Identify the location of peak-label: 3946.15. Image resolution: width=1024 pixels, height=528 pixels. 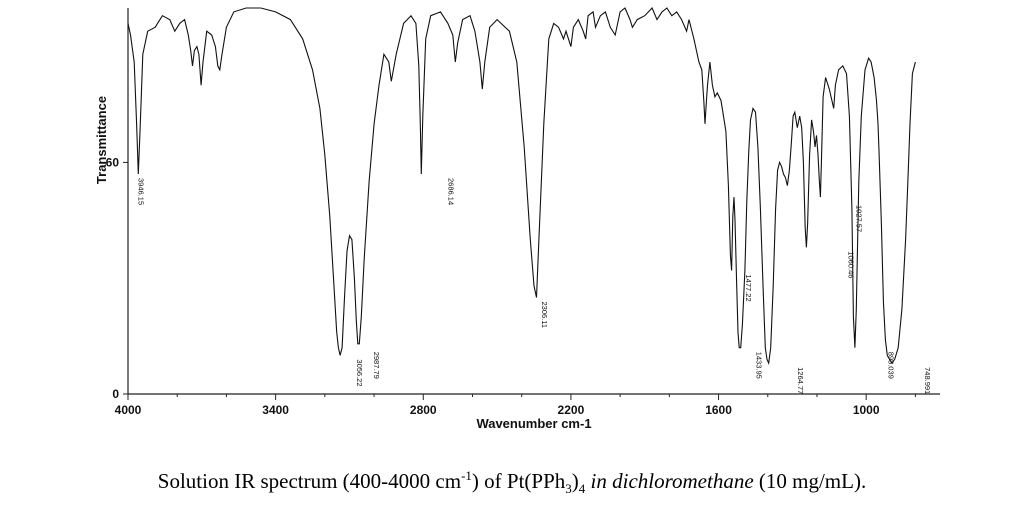
(140, 191).